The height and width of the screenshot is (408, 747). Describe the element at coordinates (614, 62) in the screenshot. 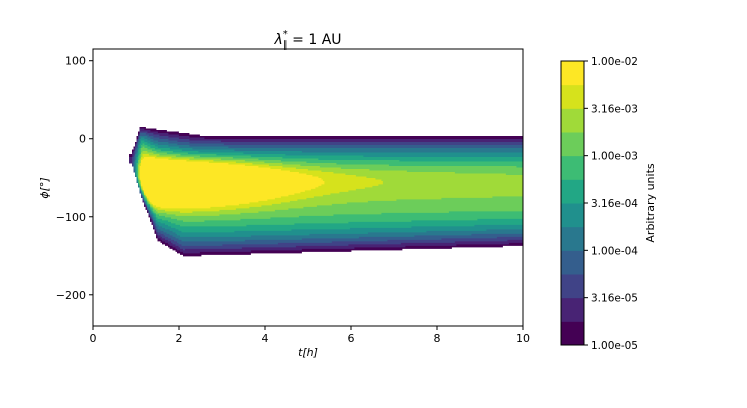

I see `colorbar-tick-label: 1.00e-02` at that location.